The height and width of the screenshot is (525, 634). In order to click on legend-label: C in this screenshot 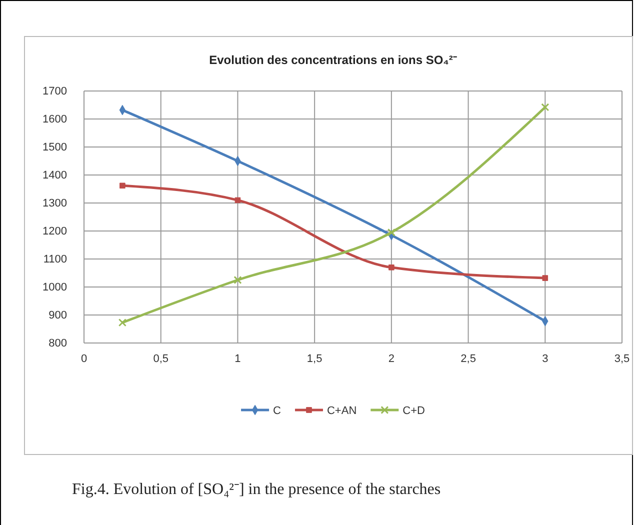, I will do `click(277, 411)`.